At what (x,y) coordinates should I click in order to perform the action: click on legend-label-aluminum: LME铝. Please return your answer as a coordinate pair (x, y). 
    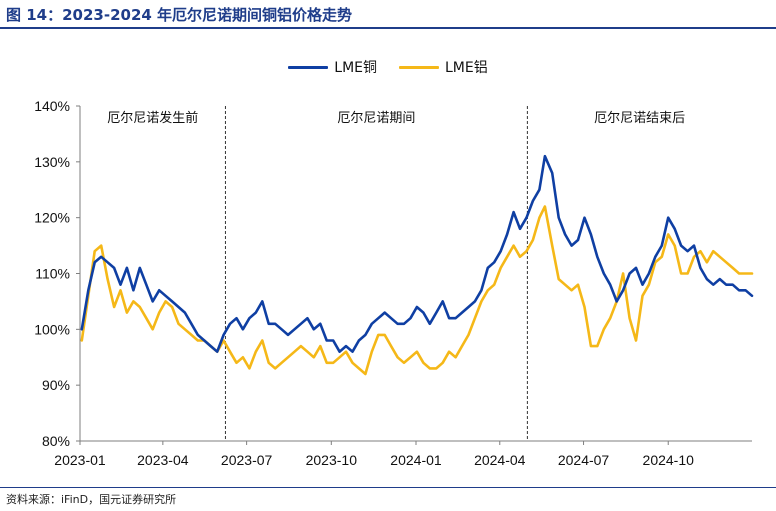
    Looking at the image, I should click on (466, 68).